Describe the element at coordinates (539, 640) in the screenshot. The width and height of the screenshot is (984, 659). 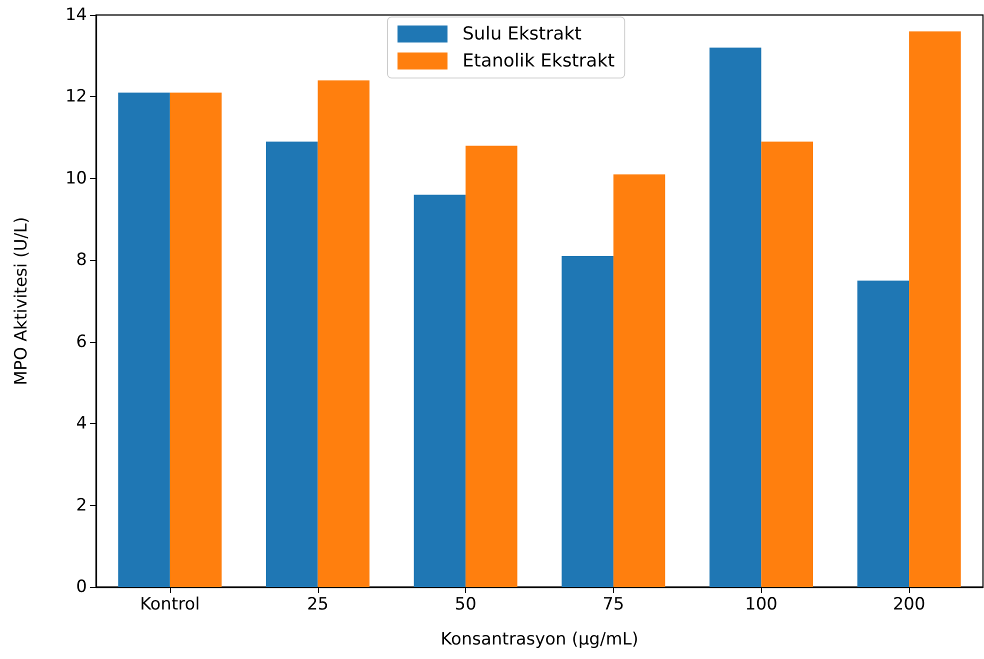
I see `x-axis-title: Konsantrasyon (μg/mL)` at that location.